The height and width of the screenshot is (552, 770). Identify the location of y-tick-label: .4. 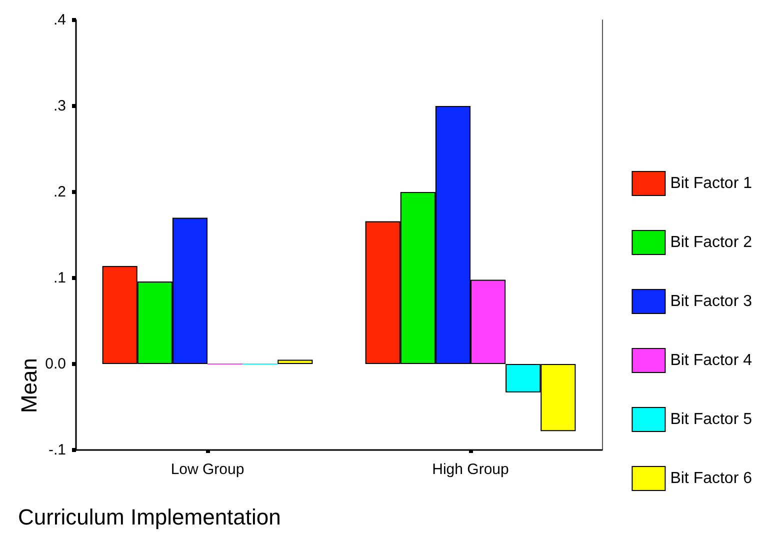
(59, 20).